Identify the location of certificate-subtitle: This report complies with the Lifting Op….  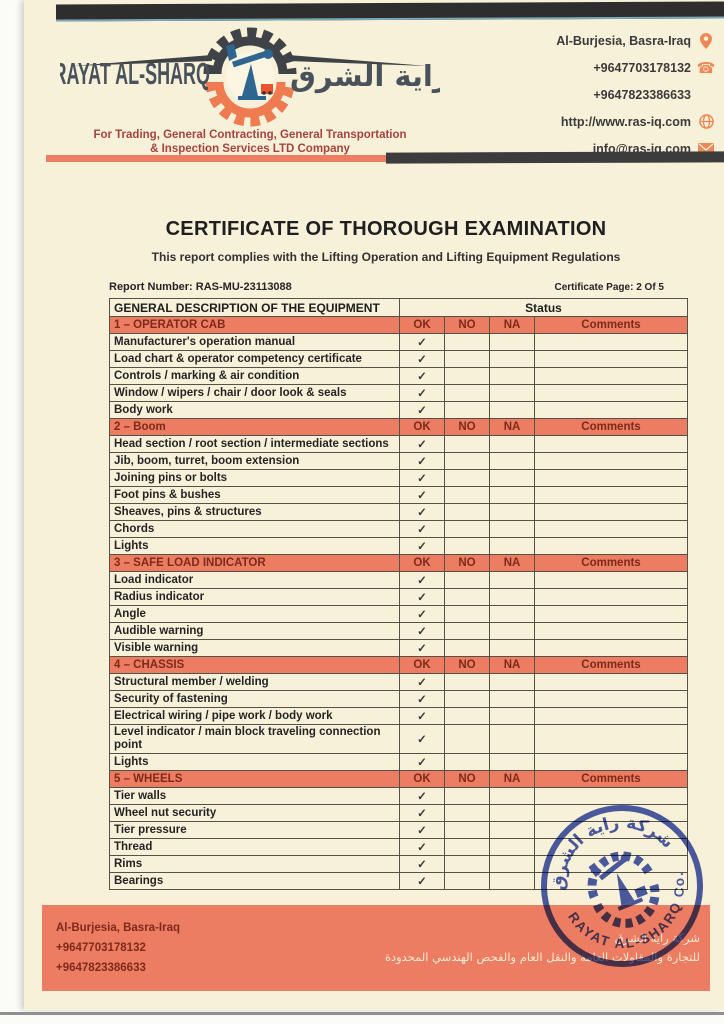
(386, 257).